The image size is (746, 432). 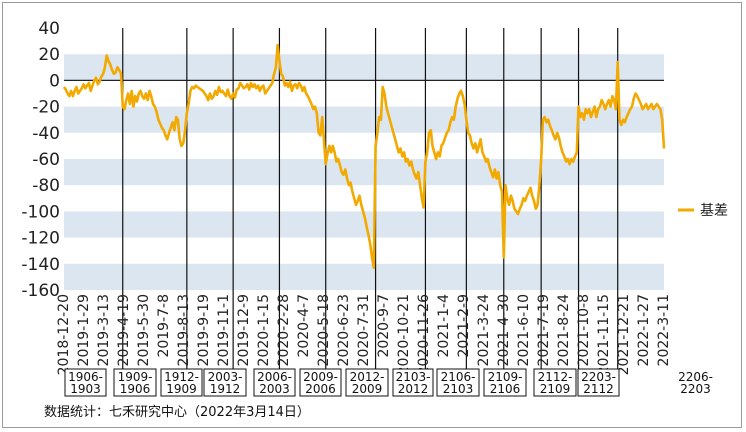 What do you see at coordinates (598, 377) in the screenshot?
I see `roll-contract-label: 2203-` at bounding box center [598, 377].